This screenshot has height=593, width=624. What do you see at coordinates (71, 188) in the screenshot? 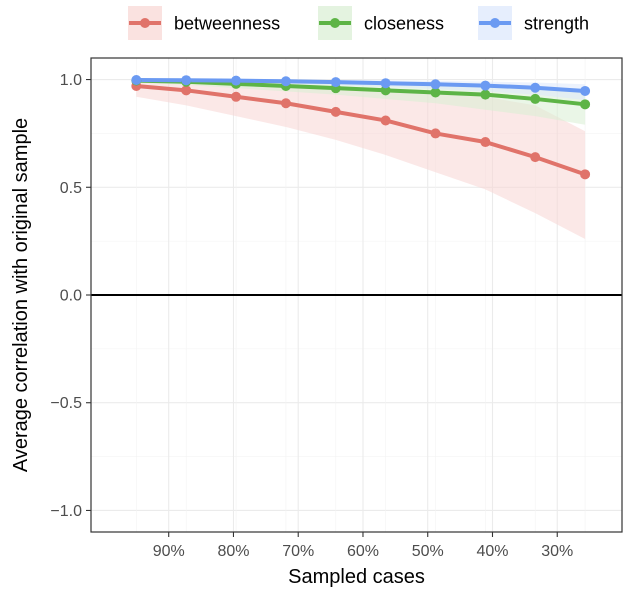
I see `y-tick-label: 0.5` at bounding box center [71, 188].